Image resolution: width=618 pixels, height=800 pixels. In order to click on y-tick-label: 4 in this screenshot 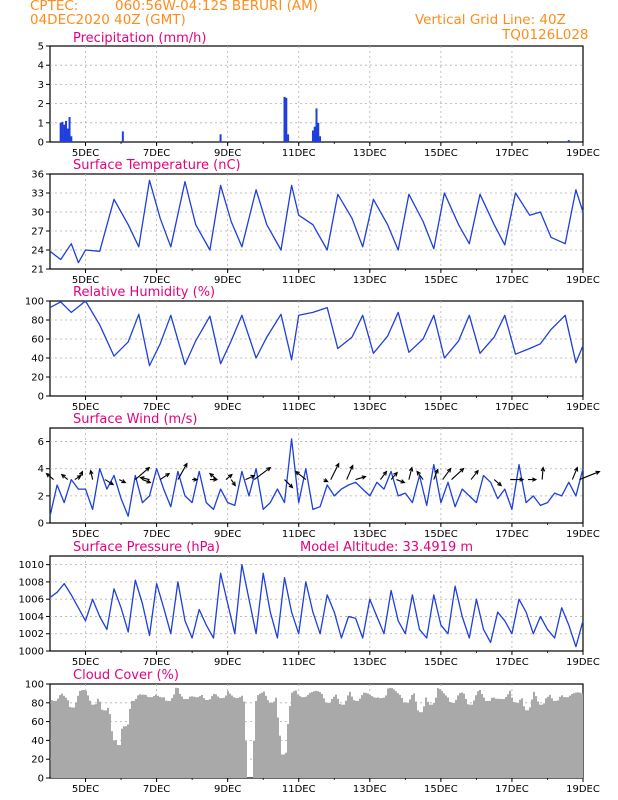, I will do `click(41, 66)`.